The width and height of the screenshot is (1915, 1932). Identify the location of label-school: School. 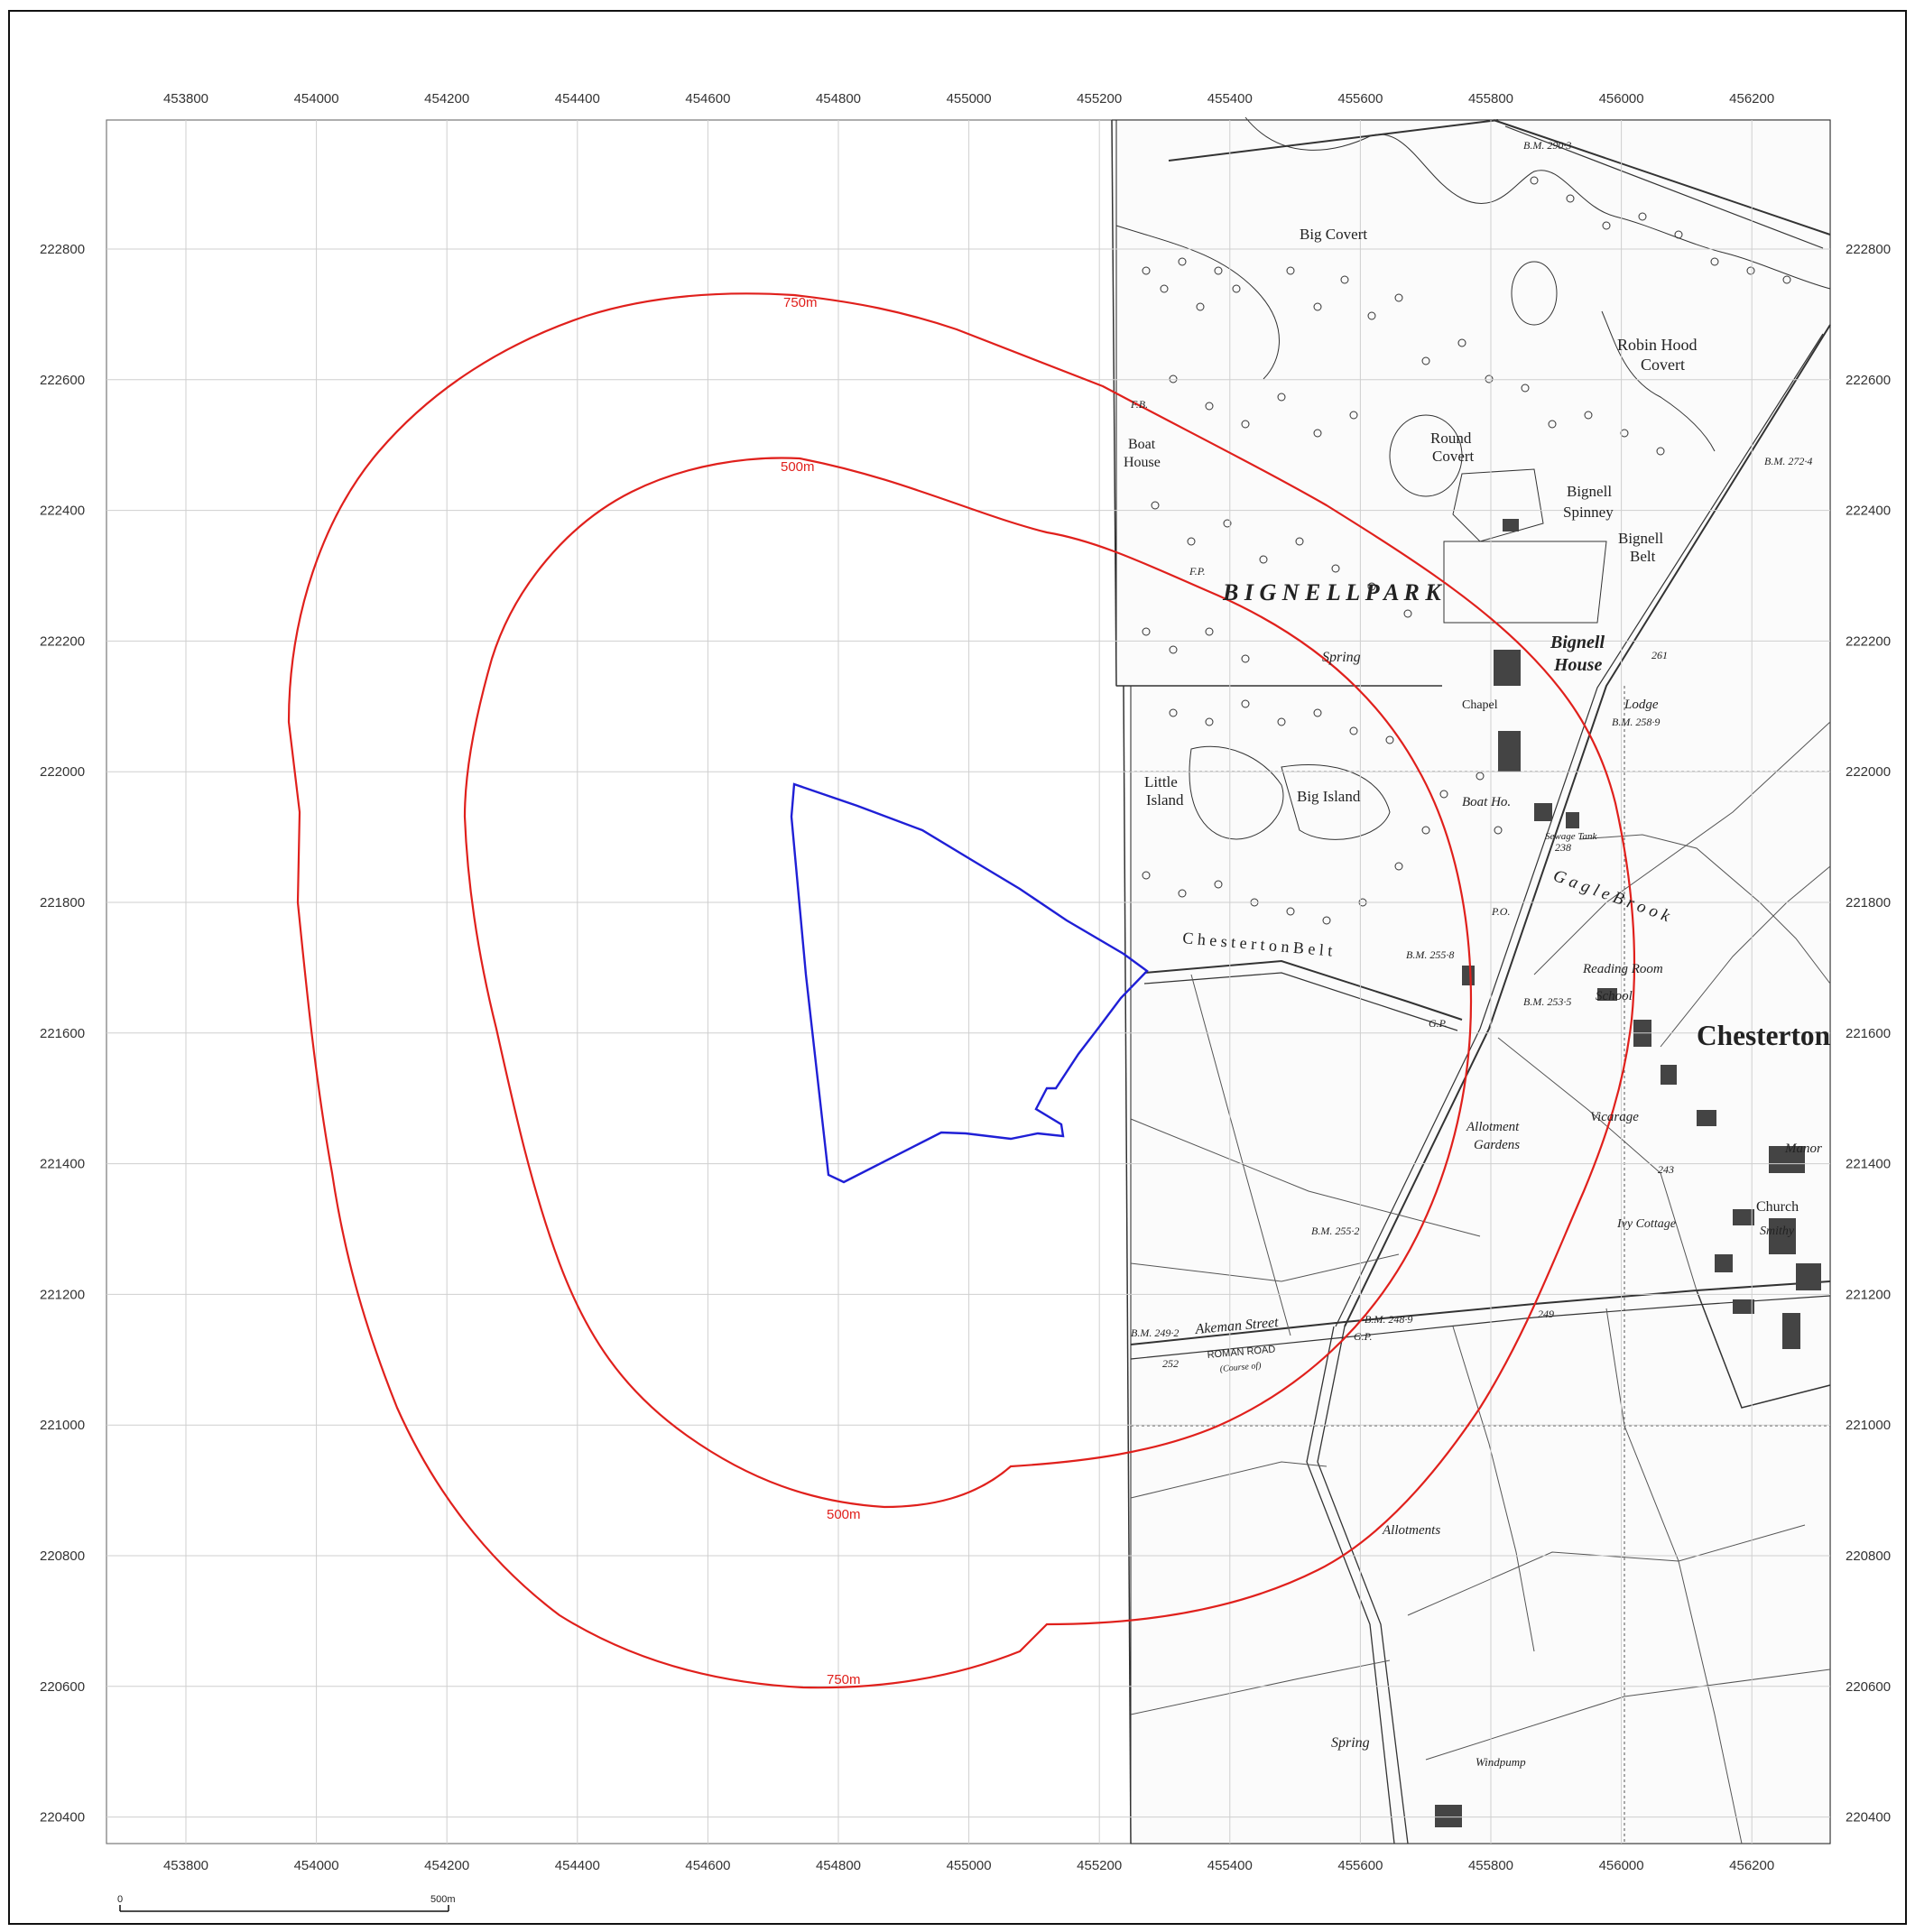
(1614, 996).